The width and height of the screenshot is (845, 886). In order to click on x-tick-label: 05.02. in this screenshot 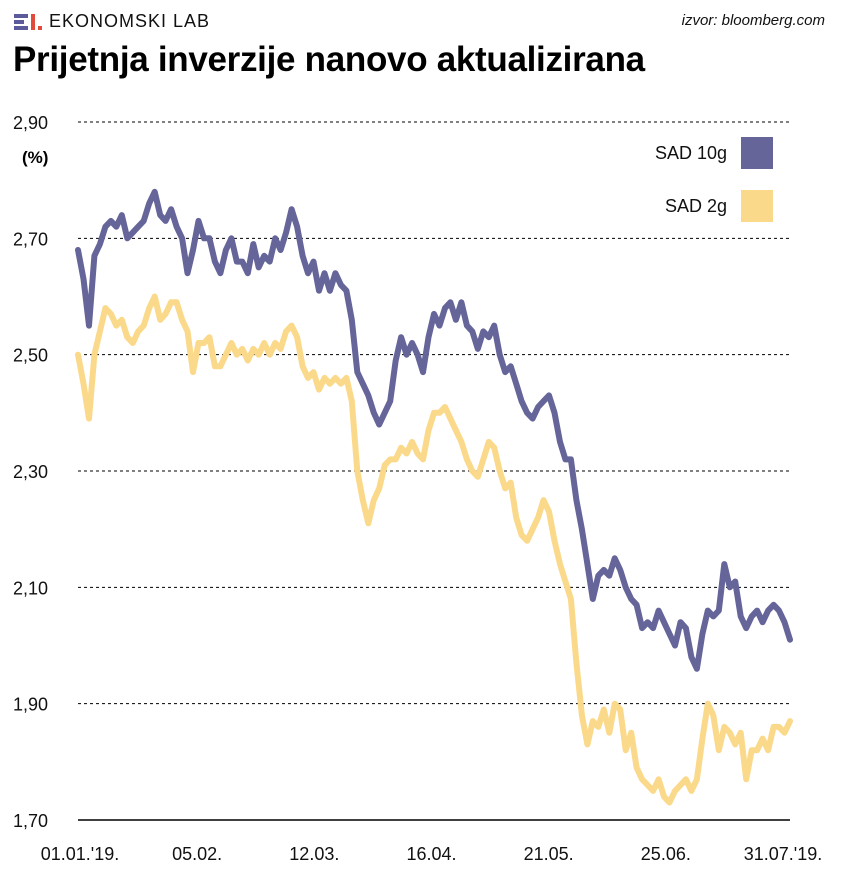, I will do `click(197, 854)`.